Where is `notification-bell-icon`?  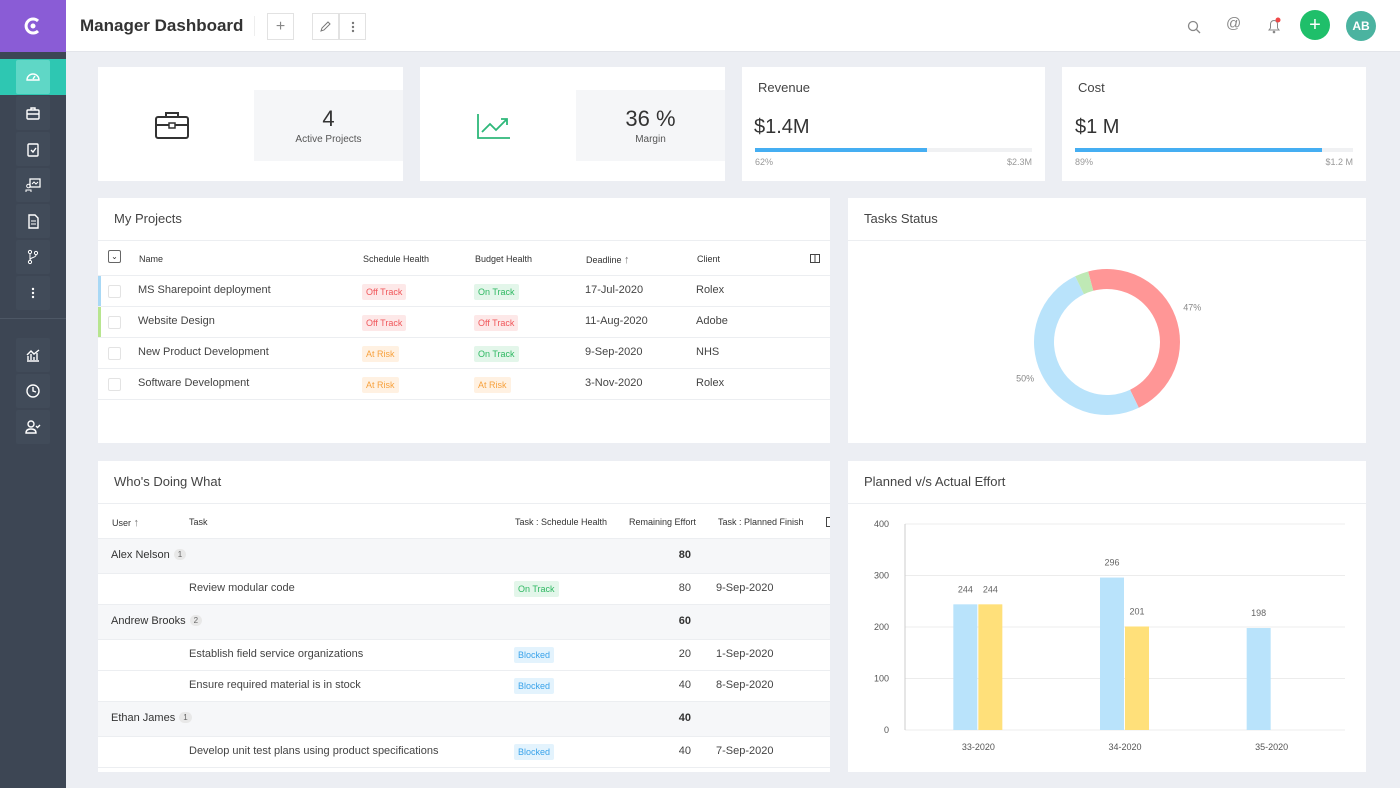 notification-bell-icon is located at coordinates (1274, 26).